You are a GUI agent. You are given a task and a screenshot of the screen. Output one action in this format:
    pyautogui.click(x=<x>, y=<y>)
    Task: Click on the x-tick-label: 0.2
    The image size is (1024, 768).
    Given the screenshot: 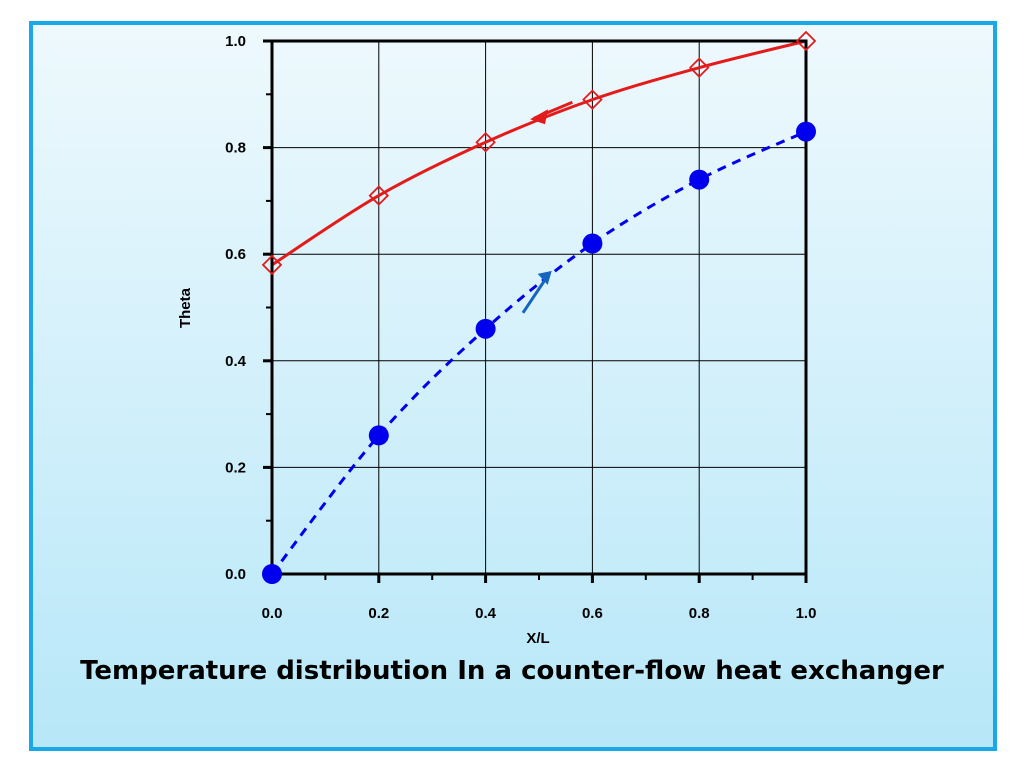 What is the action you would take?
    pyautogui.click(x=378, y=613)
    